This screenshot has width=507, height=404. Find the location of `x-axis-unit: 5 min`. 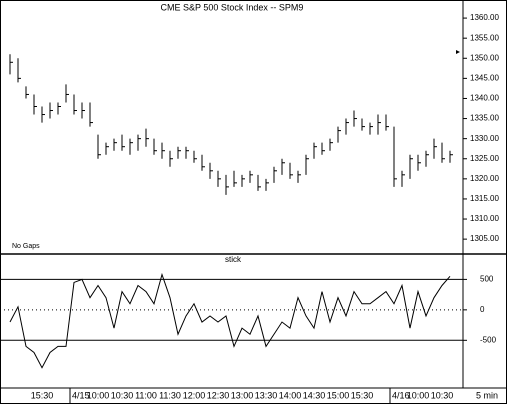

x-axis-unit: 5 min is located at coordinates (487, 395).